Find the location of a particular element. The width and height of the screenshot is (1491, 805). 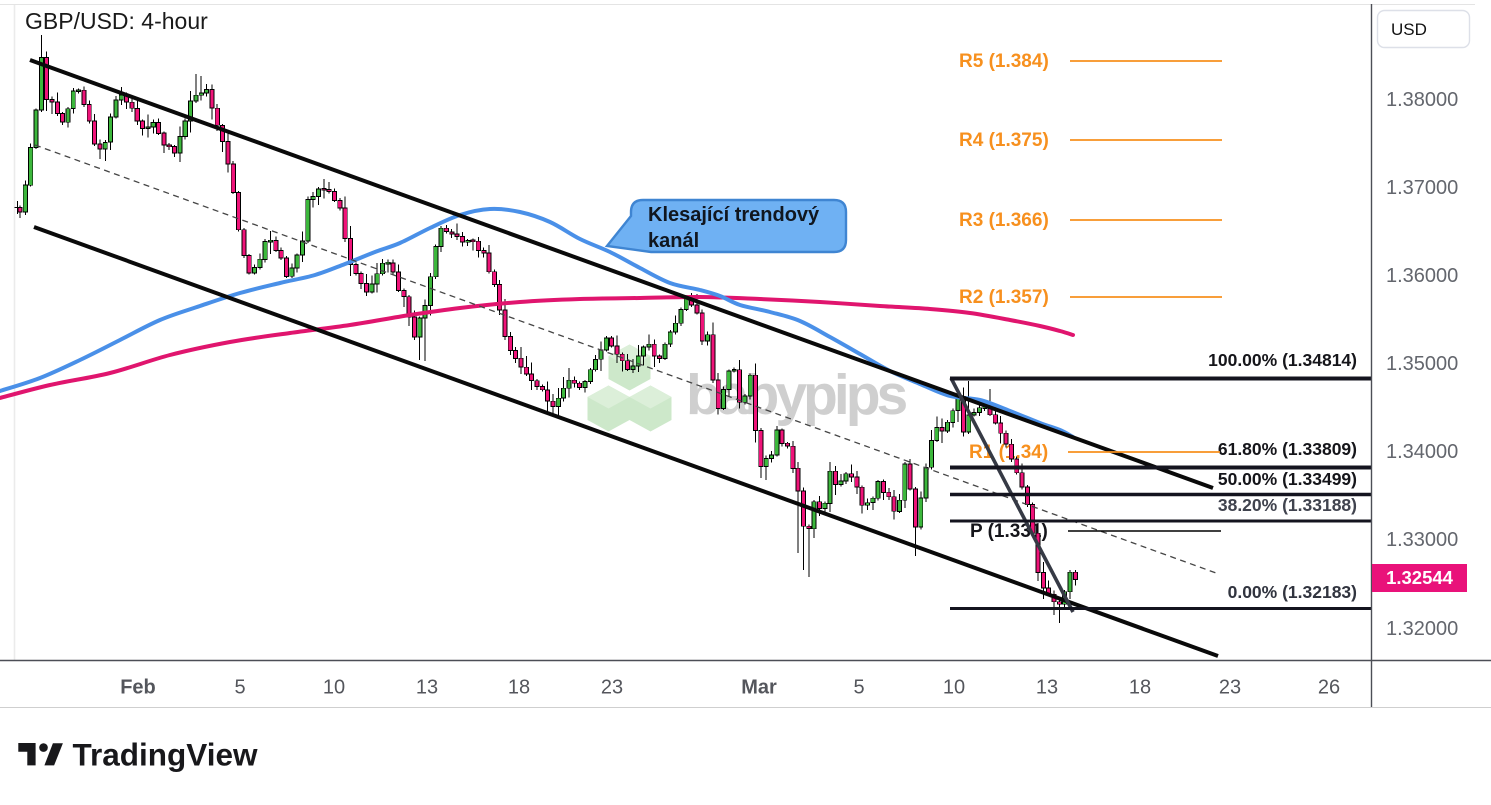

svg-text: 1.35000 is located at coordinates (1422, 364).